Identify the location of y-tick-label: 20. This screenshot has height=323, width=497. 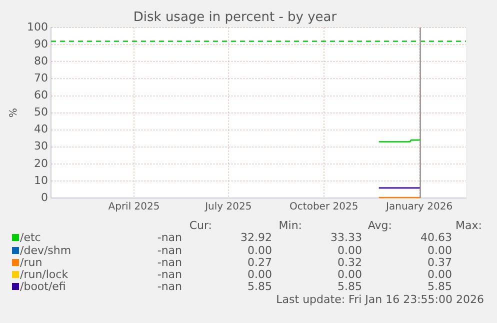
(41, 163).